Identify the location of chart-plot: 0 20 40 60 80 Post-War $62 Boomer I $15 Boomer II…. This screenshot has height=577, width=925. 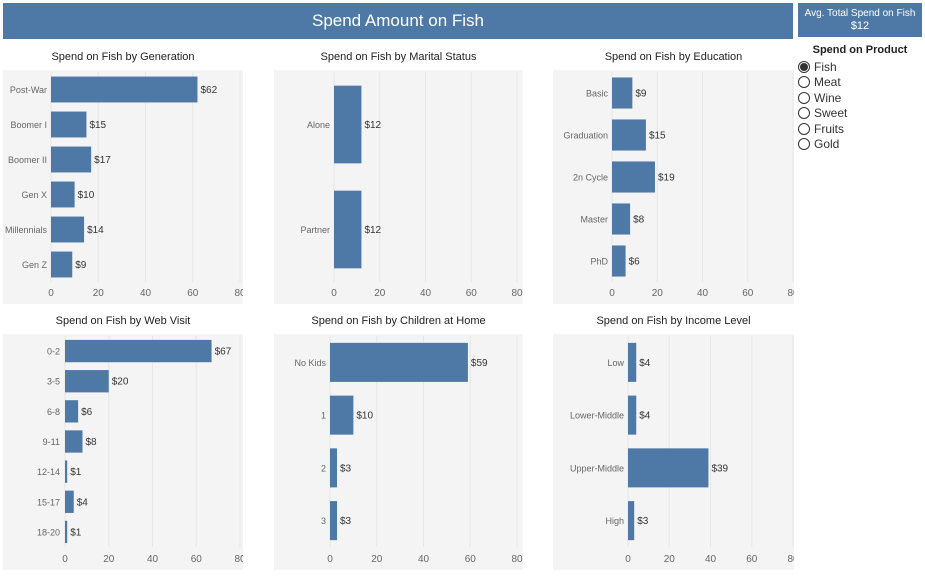
(124, 185).